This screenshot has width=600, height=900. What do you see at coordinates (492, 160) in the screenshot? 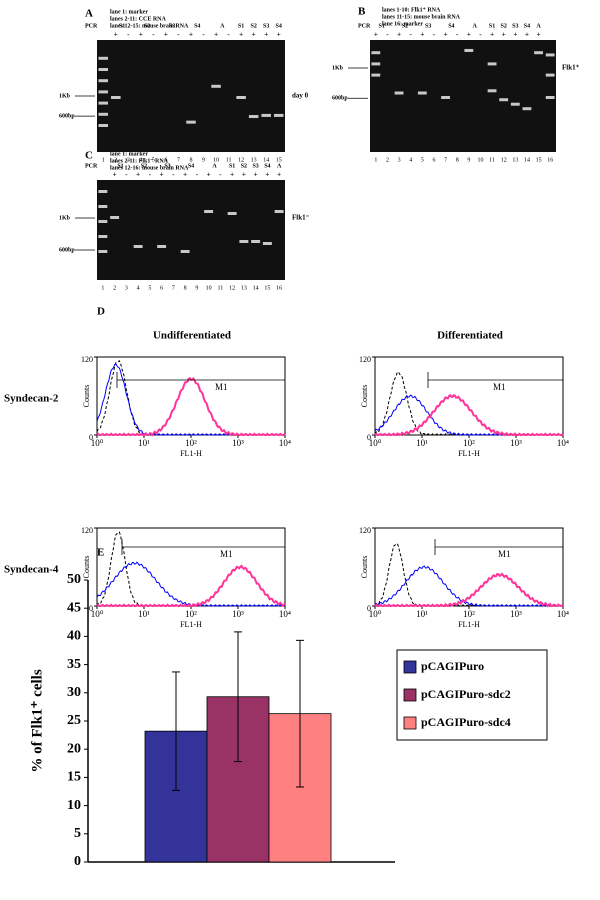
I see `lane-number: 11` at bounding box center [492, 160].